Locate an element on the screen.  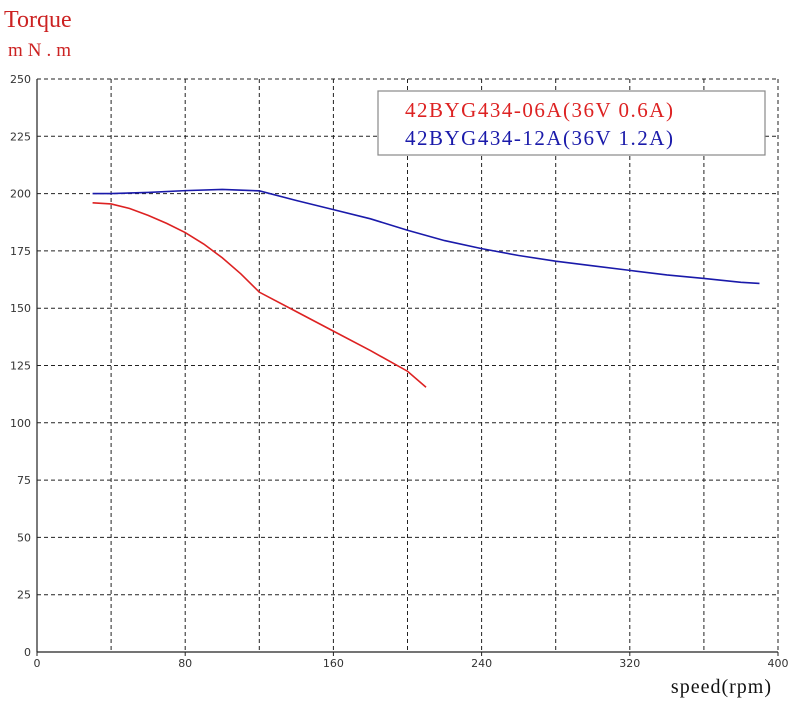
x-tick-label: 320 is located at coordinates (629, 663).